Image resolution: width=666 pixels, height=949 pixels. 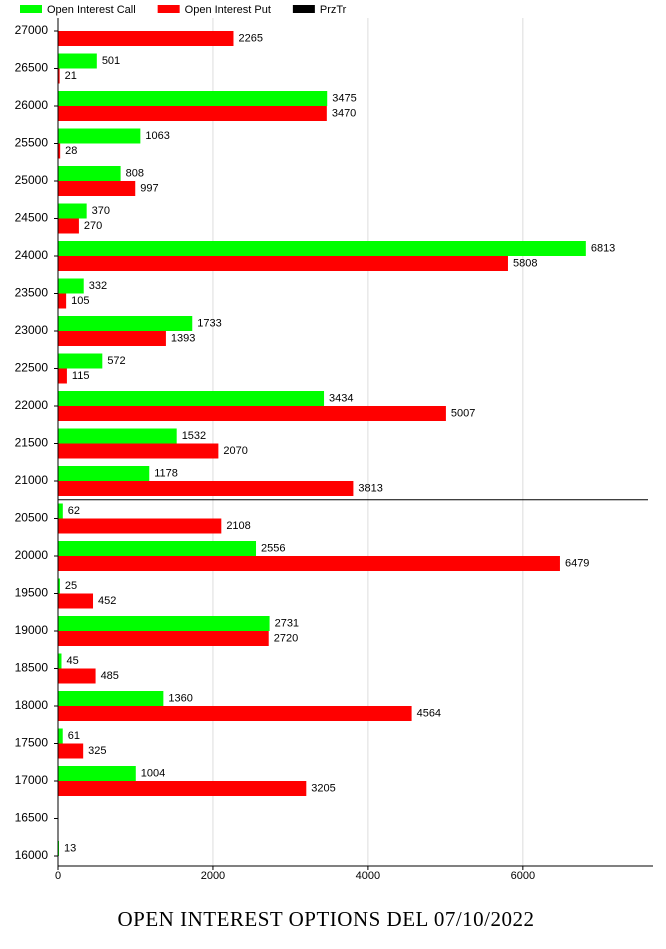 I want to click on value-label: 572, so click(x=116, y=361).